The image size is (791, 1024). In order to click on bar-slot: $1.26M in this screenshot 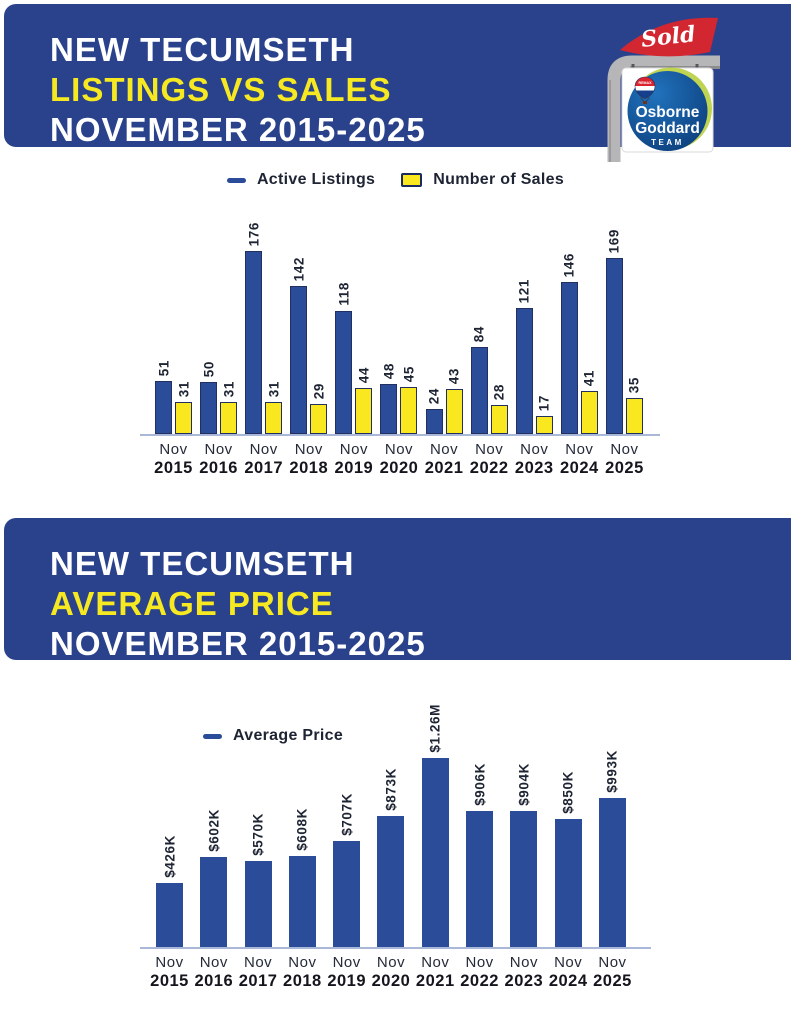, I will do `click(435, 825)`.